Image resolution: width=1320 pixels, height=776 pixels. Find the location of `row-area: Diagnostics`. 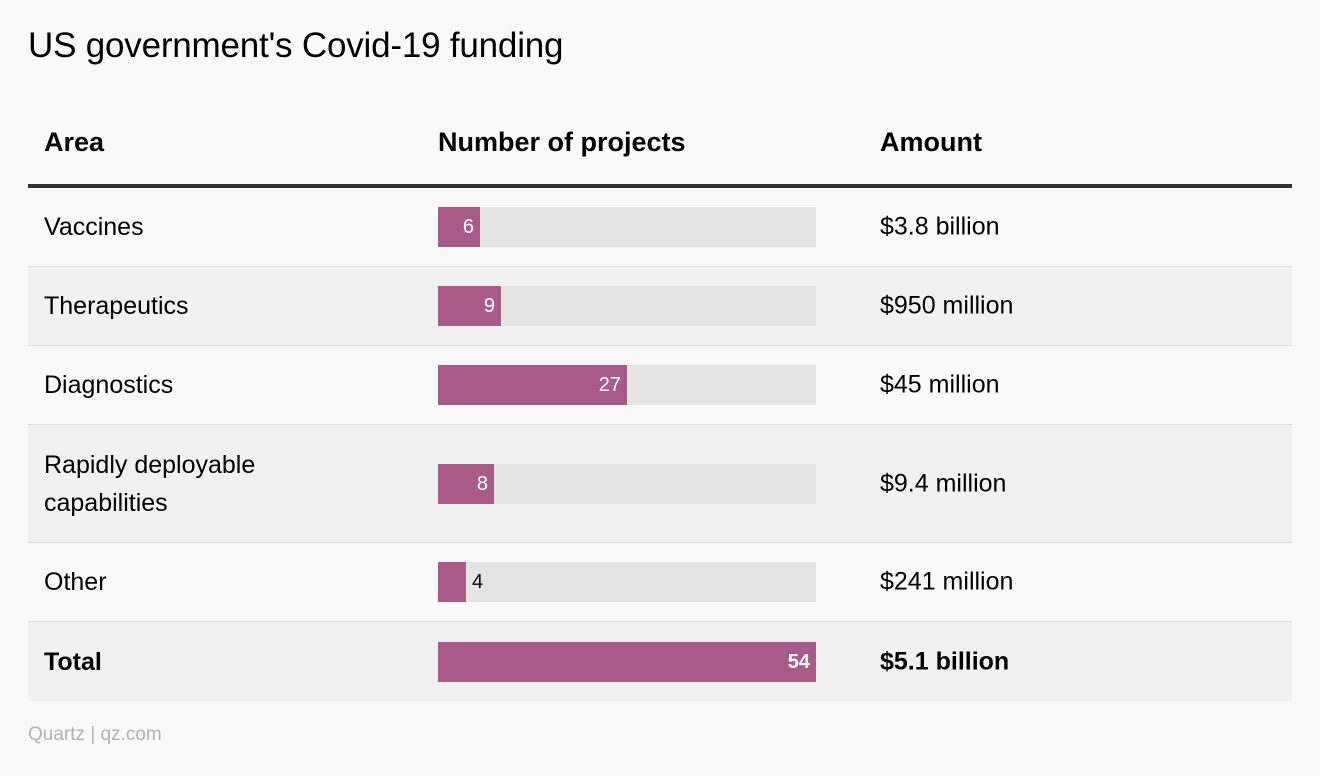

row-area: Diagnostics is located at coordinates (109, 385).